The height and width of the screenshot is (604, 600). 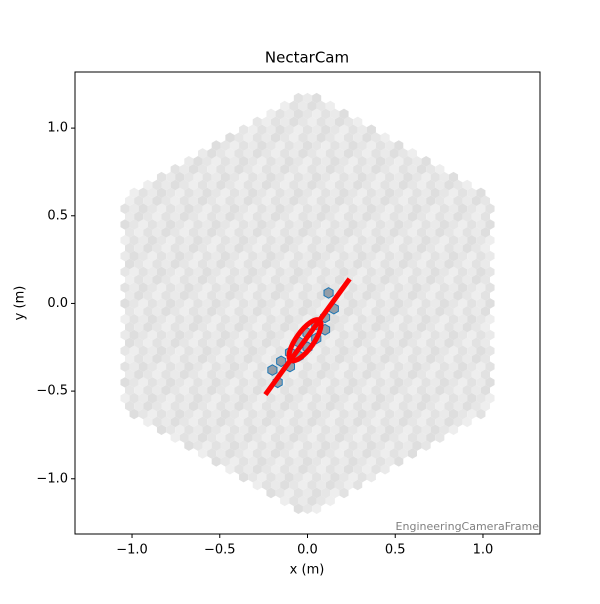 I want to click on y-tick-label: −0.5, so click(x=52, y=391).